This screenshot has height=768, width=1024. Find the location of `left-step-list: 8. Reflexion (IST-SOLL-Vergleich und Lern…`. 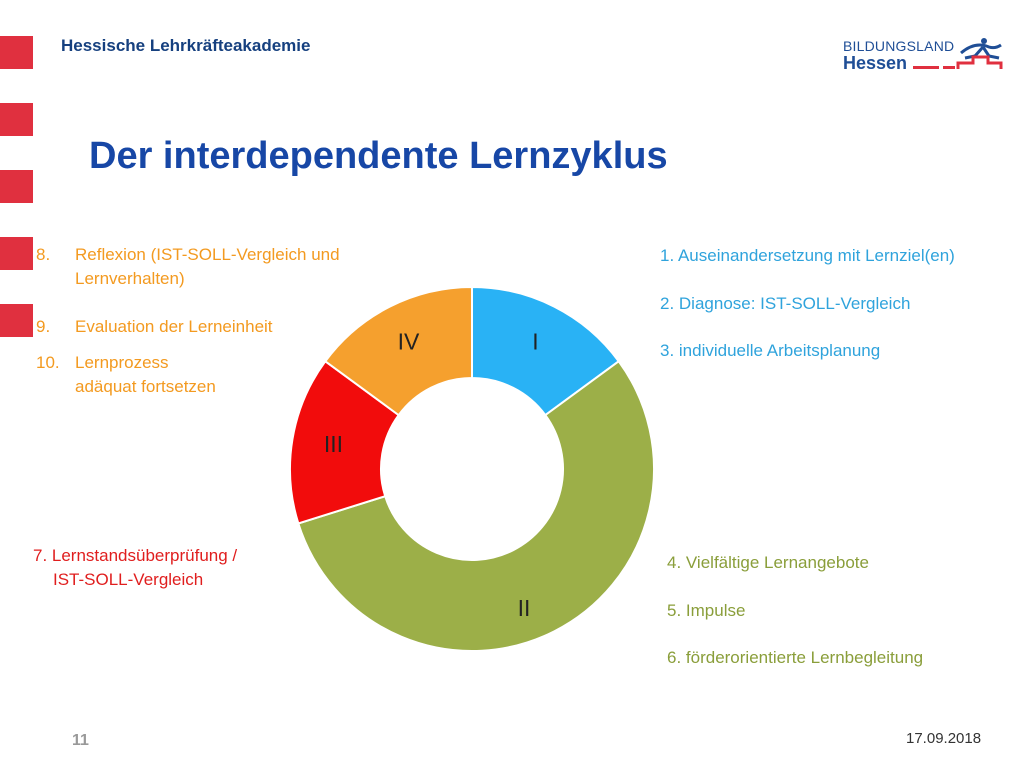

left-step-list: 8. Reflexion (IST-SOLL-Vergleich und Lern… is located at coordinates (226, 321).